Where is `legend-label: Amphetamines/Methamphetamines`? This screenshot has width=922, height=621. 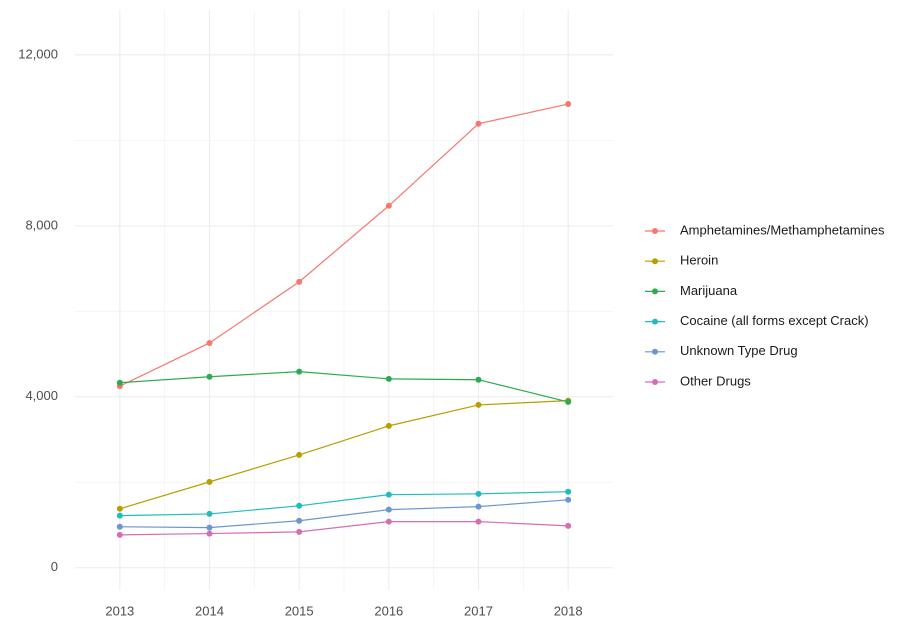
legend-label: Amphetamines/Methamphetamines is located at coordinates (782, 229).